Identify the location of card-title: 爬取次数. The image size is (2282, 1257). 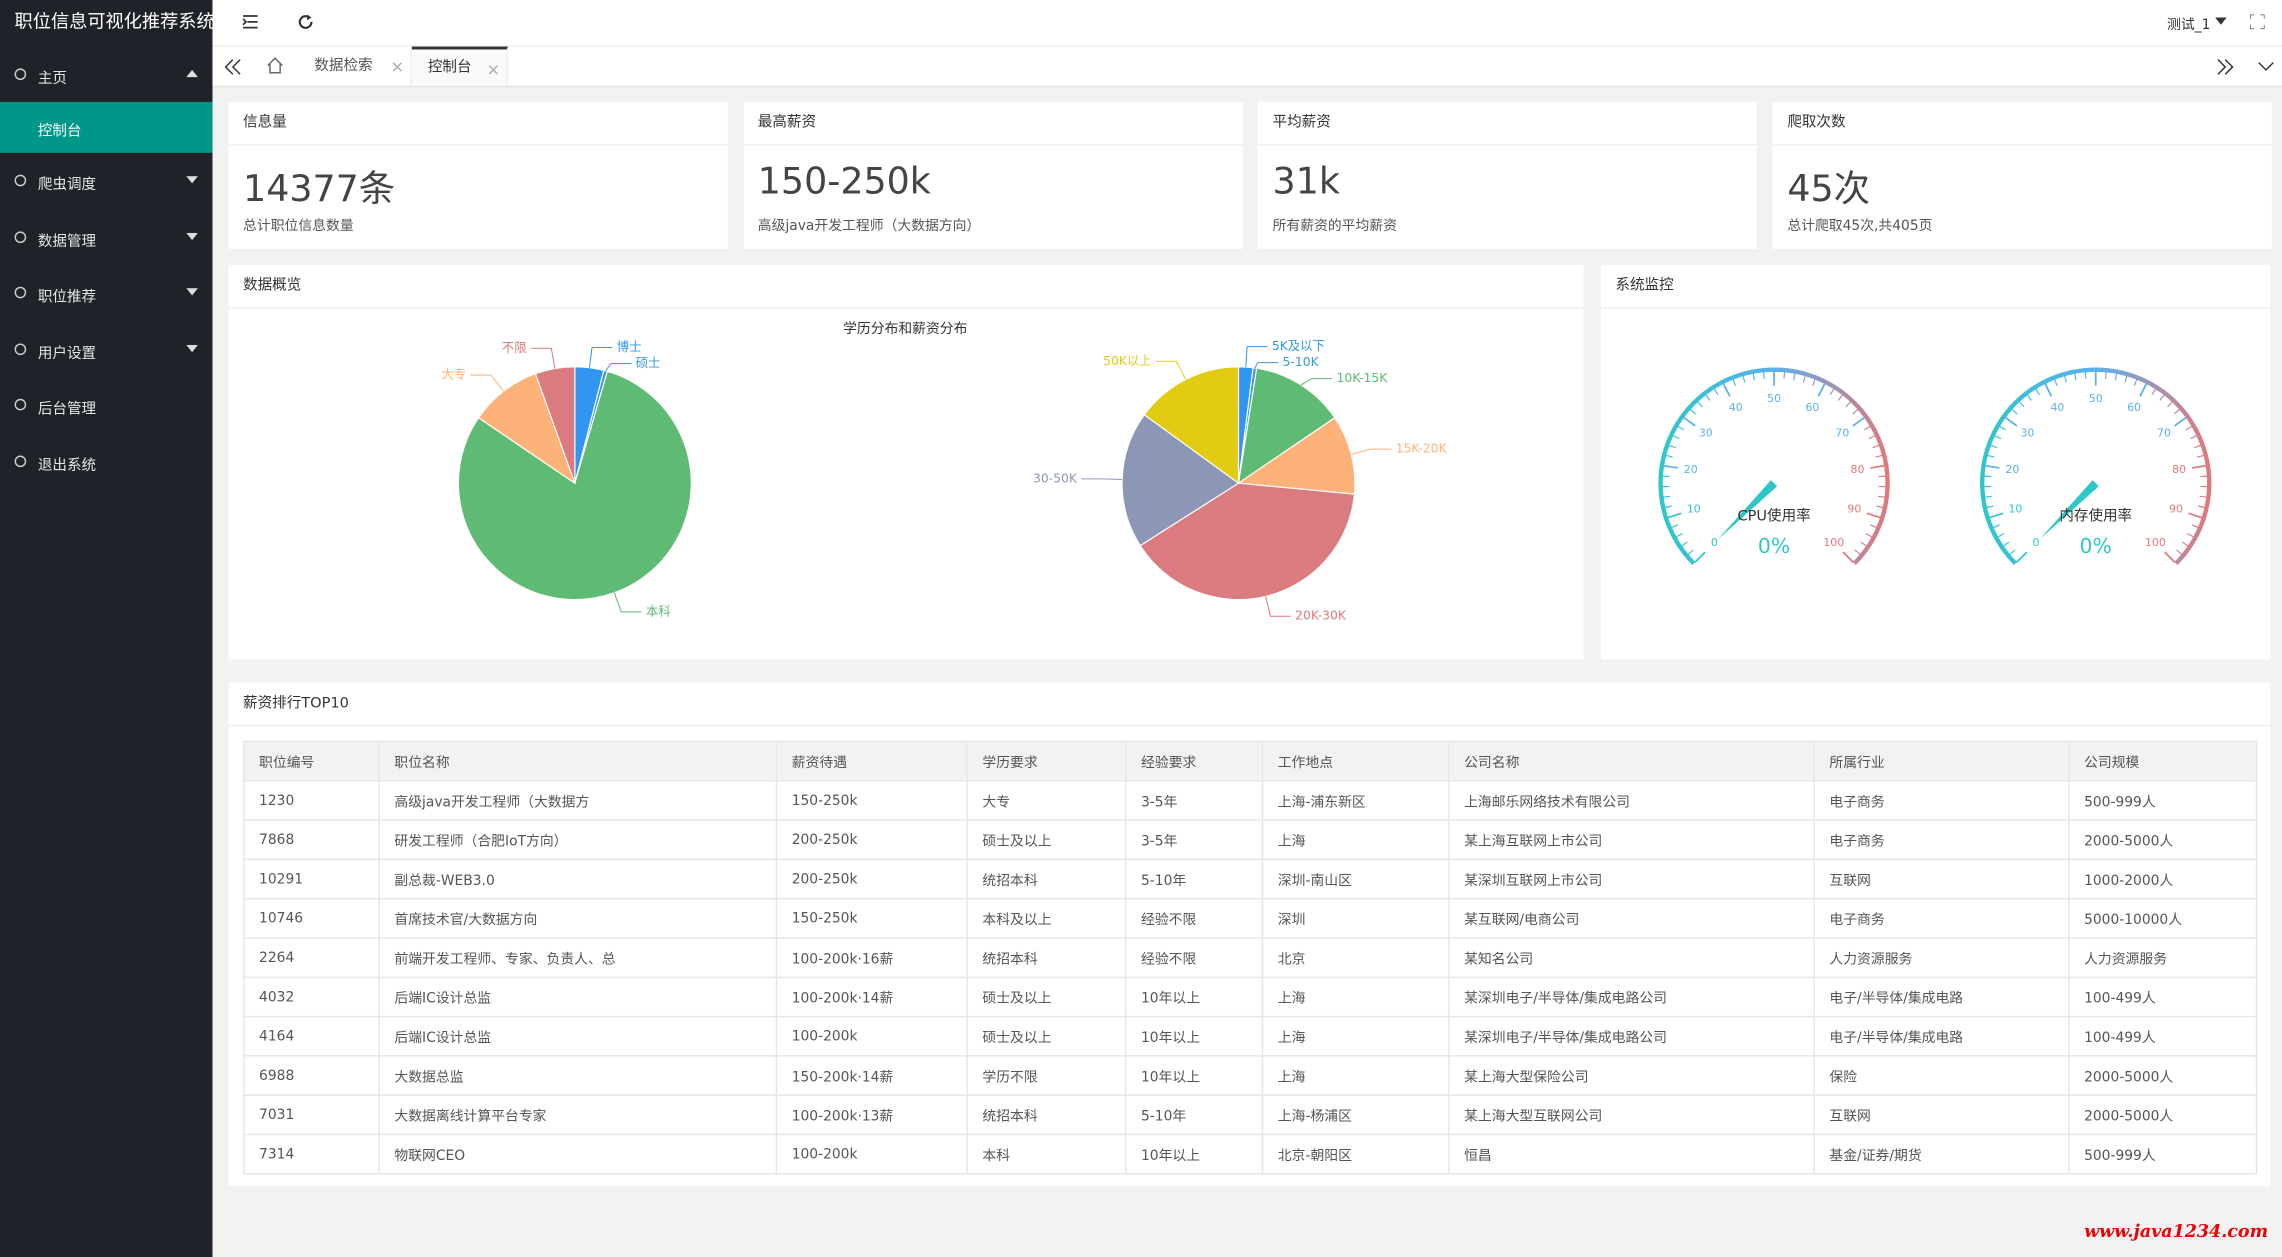
(2022, 124).